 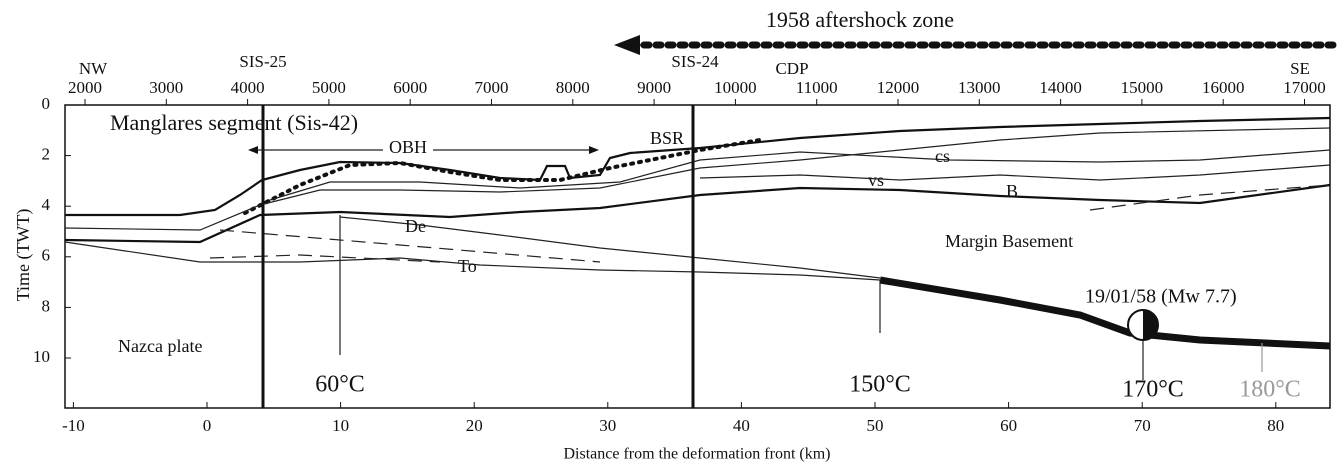 What do you see at coordinates (73, 425) in the screenshot?
I see `x-tick-label: -10` at bounding box center [73, 425].